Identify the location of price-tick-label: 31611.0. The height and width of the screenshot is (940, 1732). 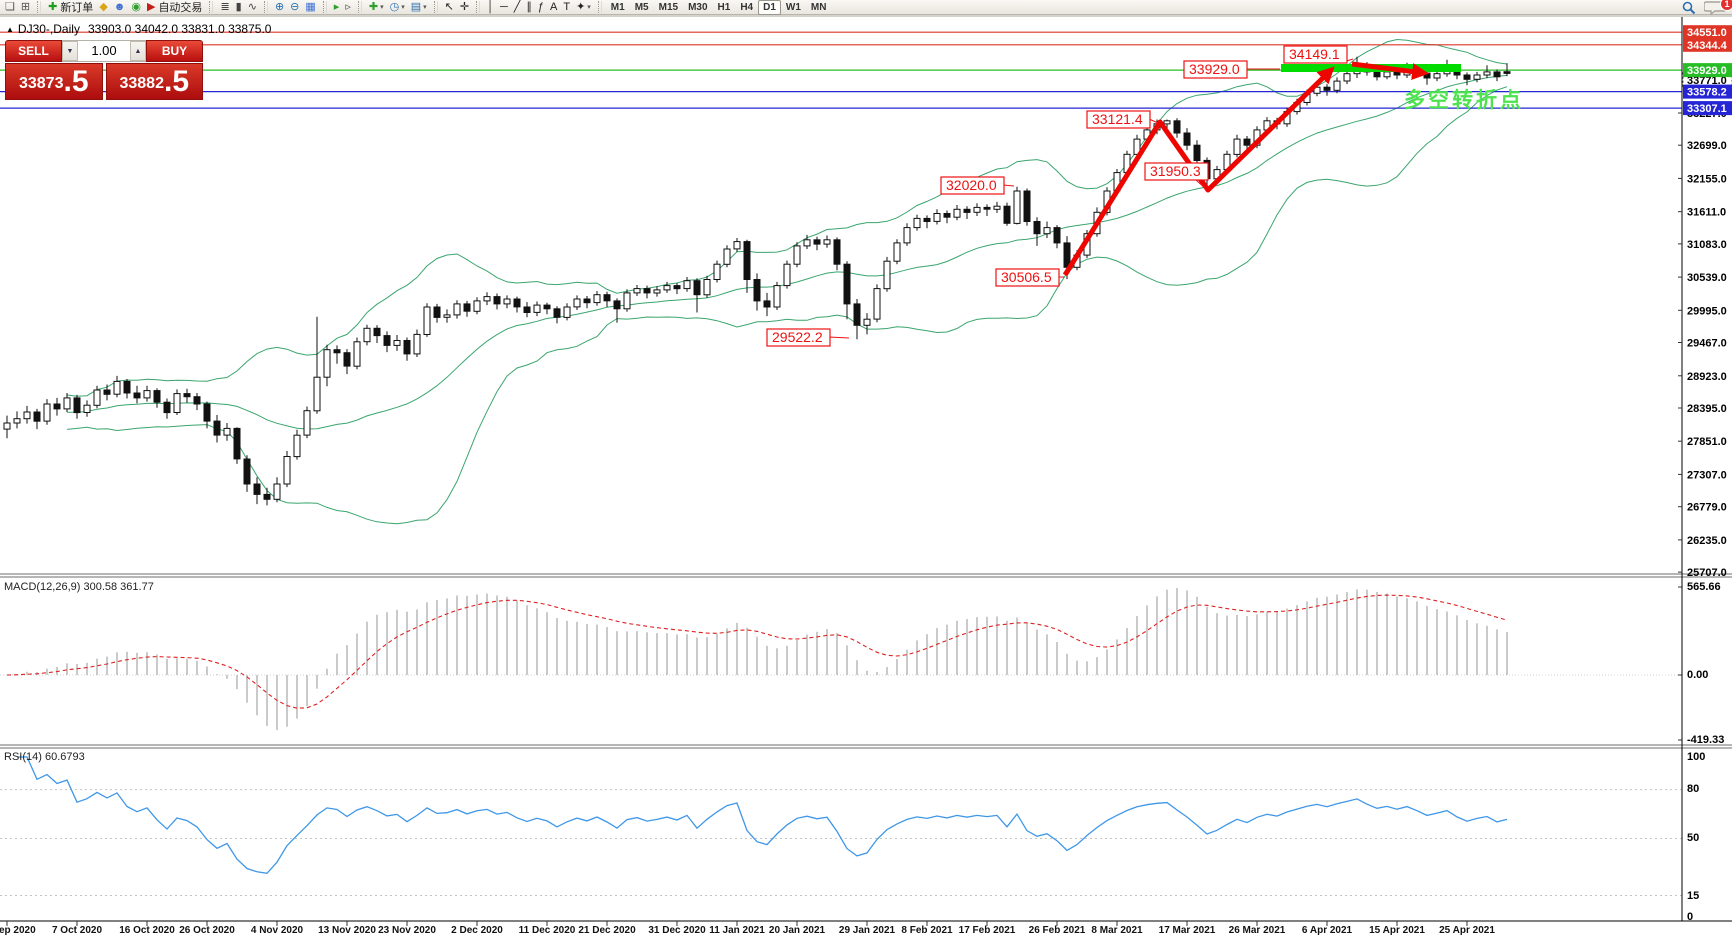
(1706, 213).